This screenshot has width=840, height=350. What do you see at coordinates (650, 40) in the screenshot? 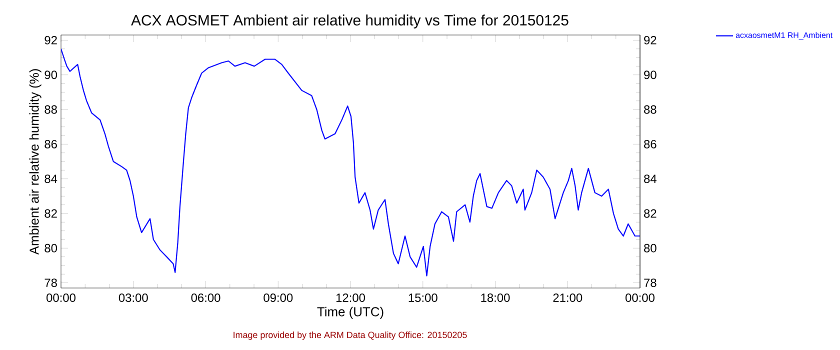
I see `y2-tick-label: 92` at bounding box center [650, 40].